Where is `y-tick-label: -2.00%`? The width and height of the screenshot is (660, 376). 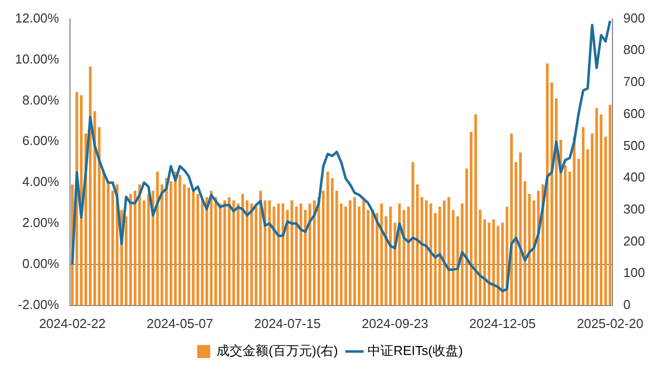
y-tick-label: -2.00% is located at coordinates (39, 304).